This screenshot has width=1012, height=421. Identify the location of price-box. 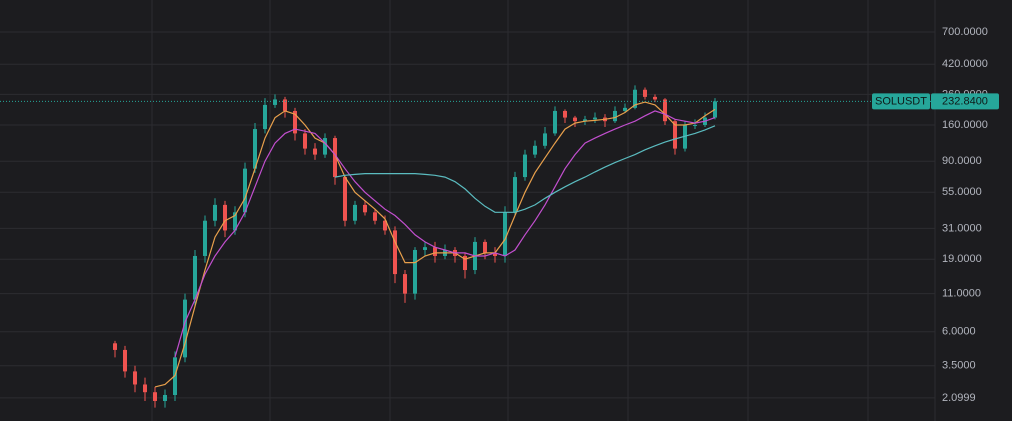
(965, 101).